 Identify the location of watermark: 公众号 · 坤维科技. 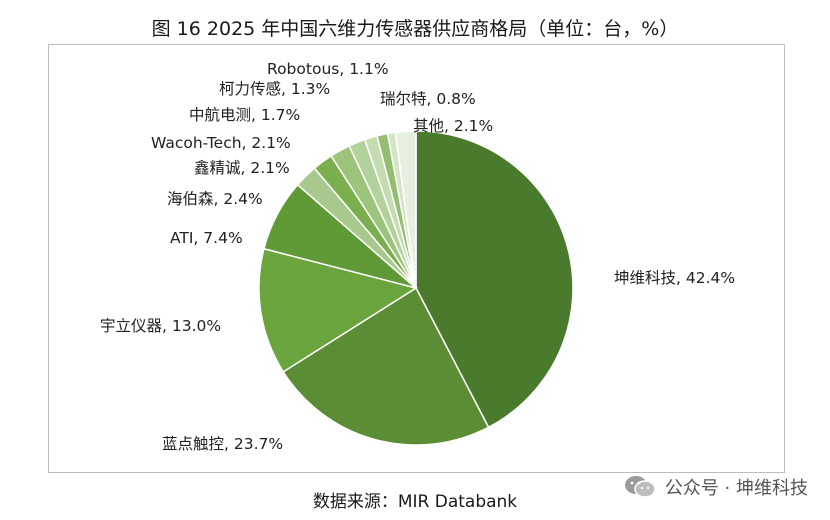
(715, 487).